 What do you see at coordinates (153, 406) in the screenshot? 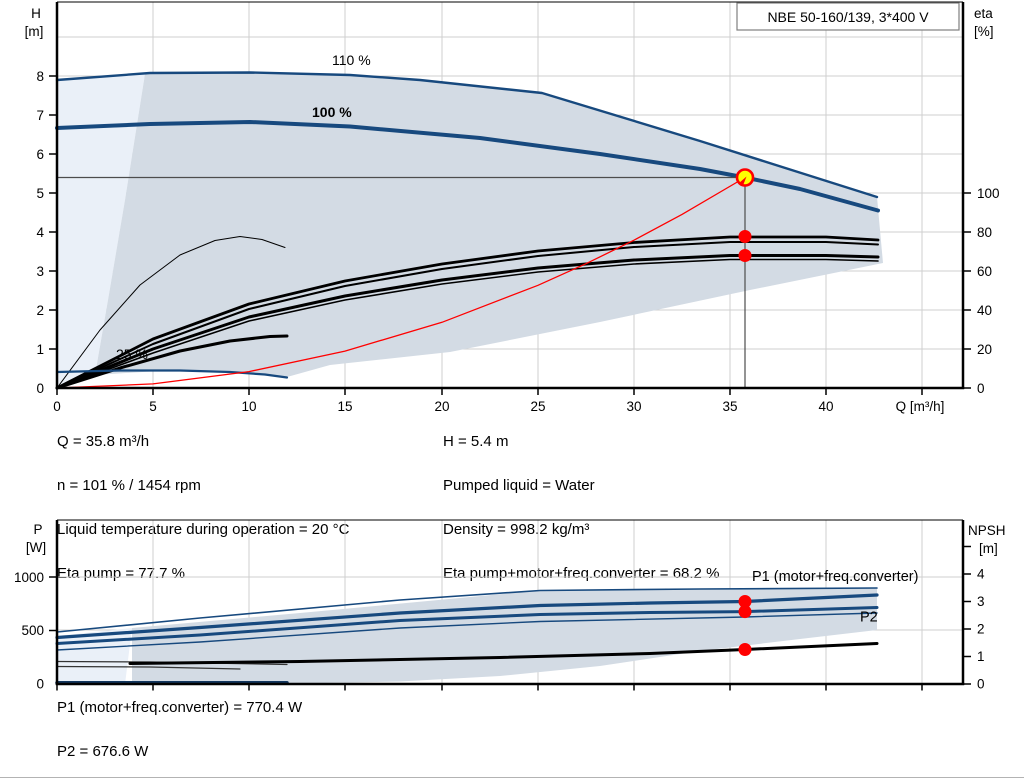
I see `q-tick-label: 5` at bounding box center [153, 406].